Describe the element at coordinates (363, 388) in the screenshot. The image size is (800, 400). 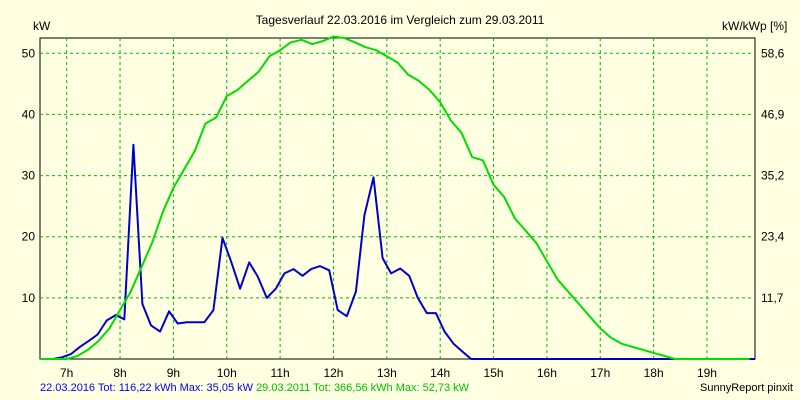
I see `series2-summary: 29.03.2011 Tot: 366,56 kWh Max: 52,73 kW` at that location.